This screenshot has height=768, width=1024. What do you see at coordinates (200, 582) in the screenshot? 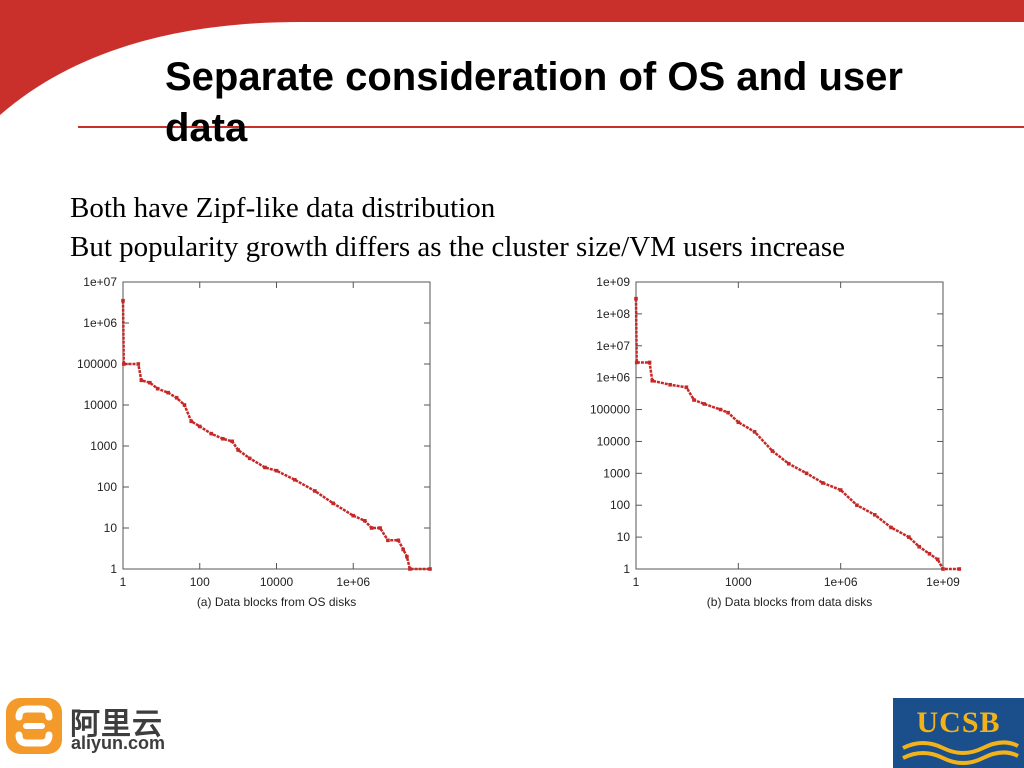
I see `x-tick-label: 100` at bounding box center [200, 582].